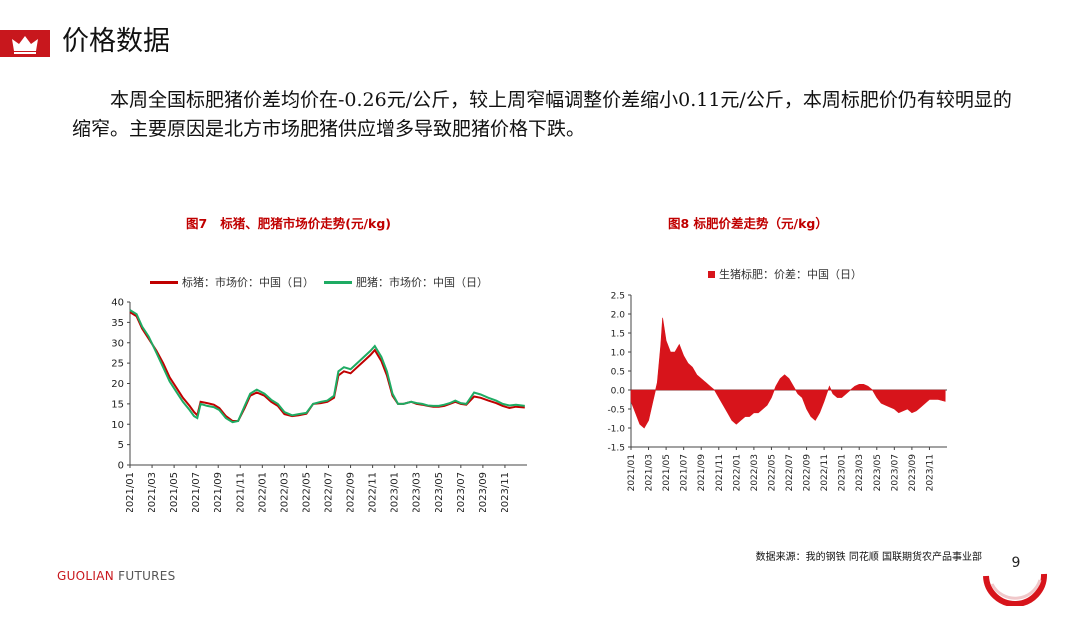 The height and width of the screenshot is (627, 1080). I want to click on y-tick-label: 2.0, so click(618, 316).